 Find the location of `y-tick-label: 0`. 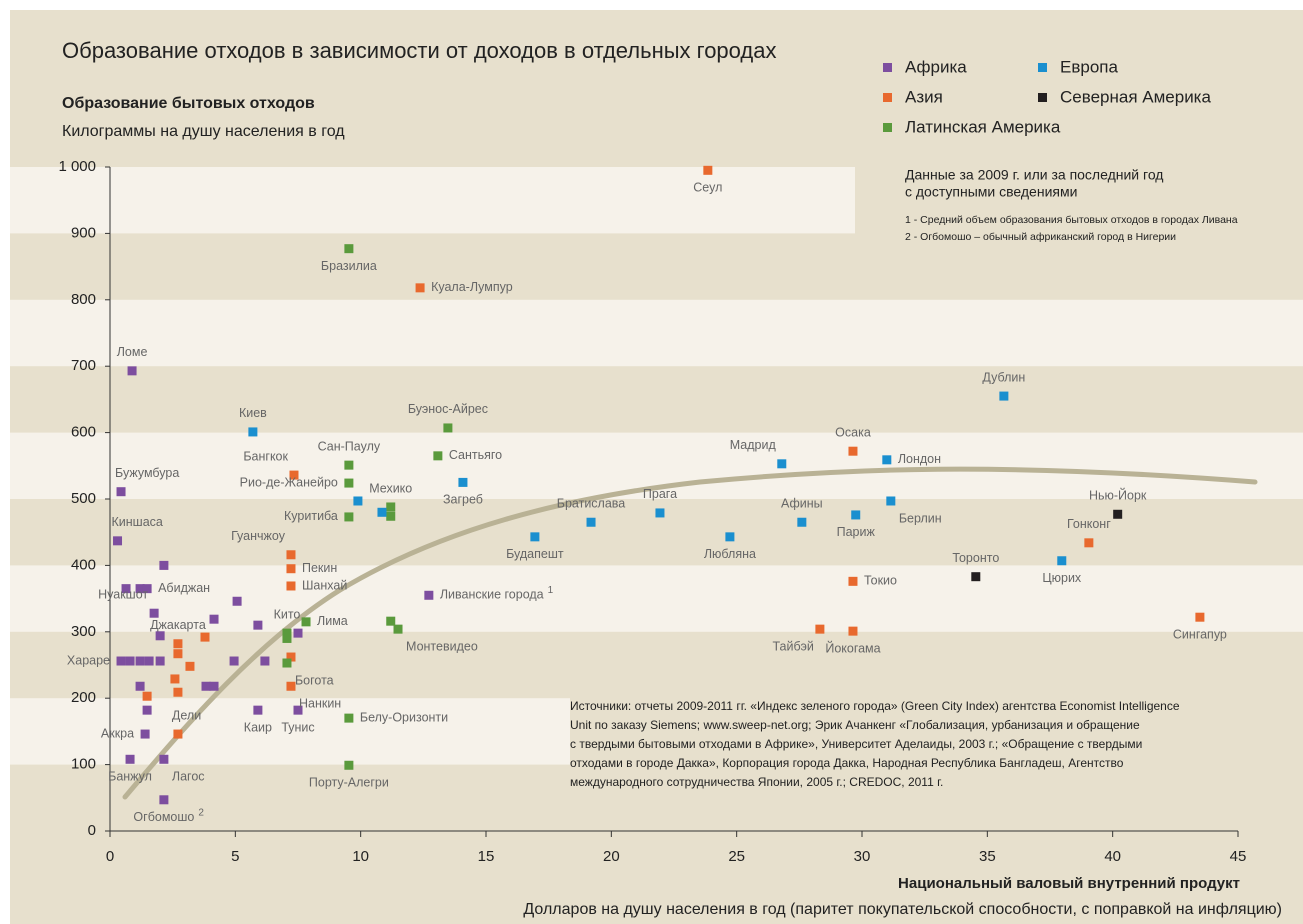

y-tick-label: 0 is located at coordinates (92, 830).